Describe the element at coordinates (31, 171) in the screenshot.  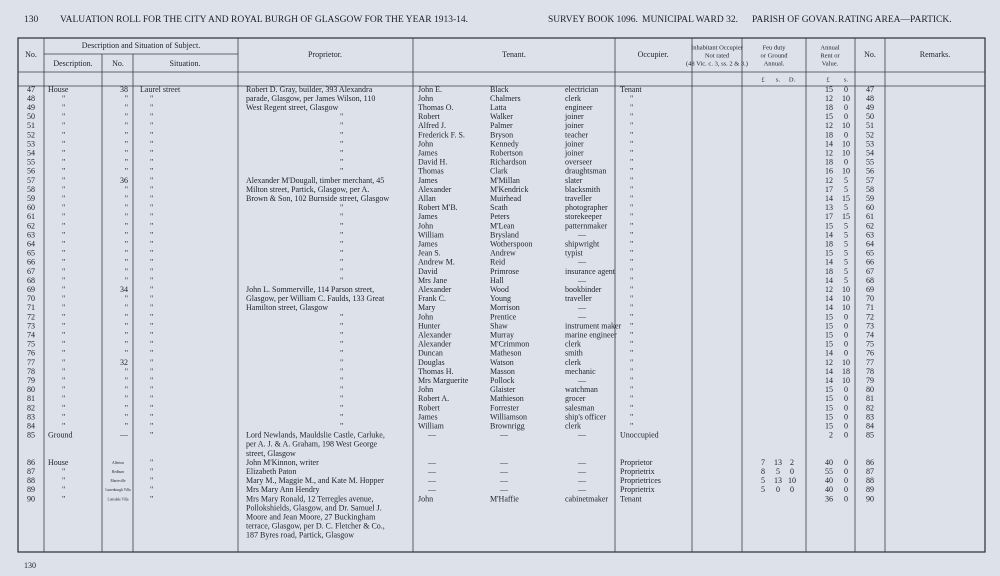
I see `row-no: 56` at that location.